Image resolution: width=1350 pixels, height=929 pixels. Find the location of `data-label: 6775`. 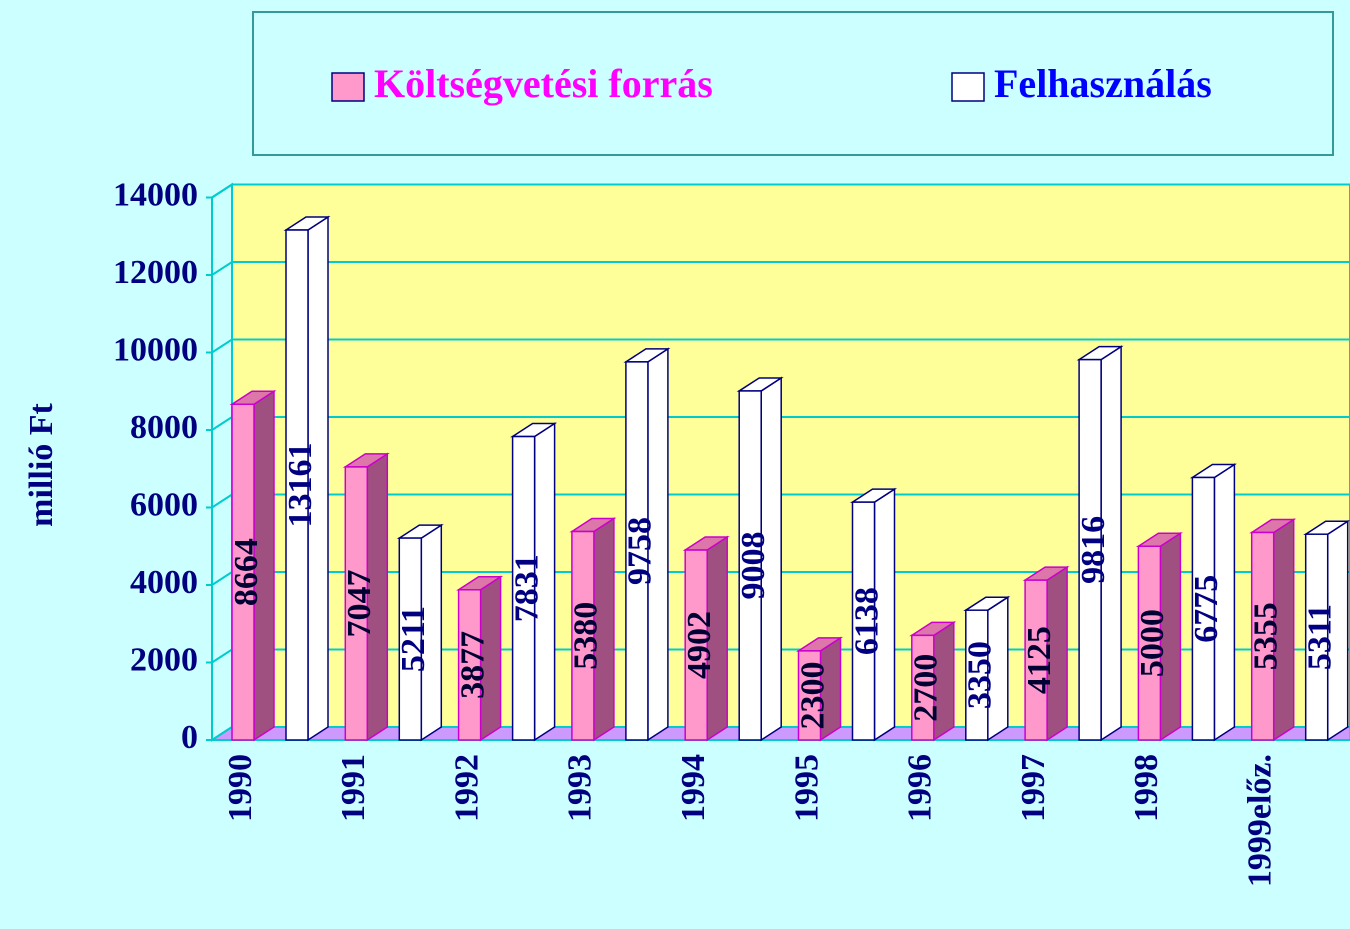

data-label: 6775 is located at coordinates (1206, 609).